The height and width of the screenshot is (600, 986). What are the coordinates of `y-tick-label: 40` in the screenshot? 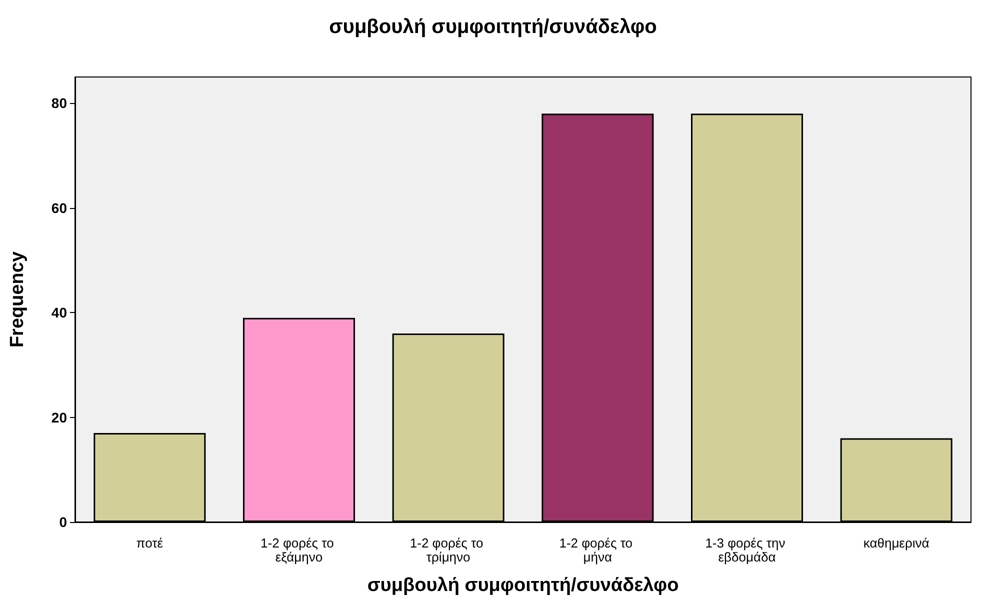 It's located at (59, 312).